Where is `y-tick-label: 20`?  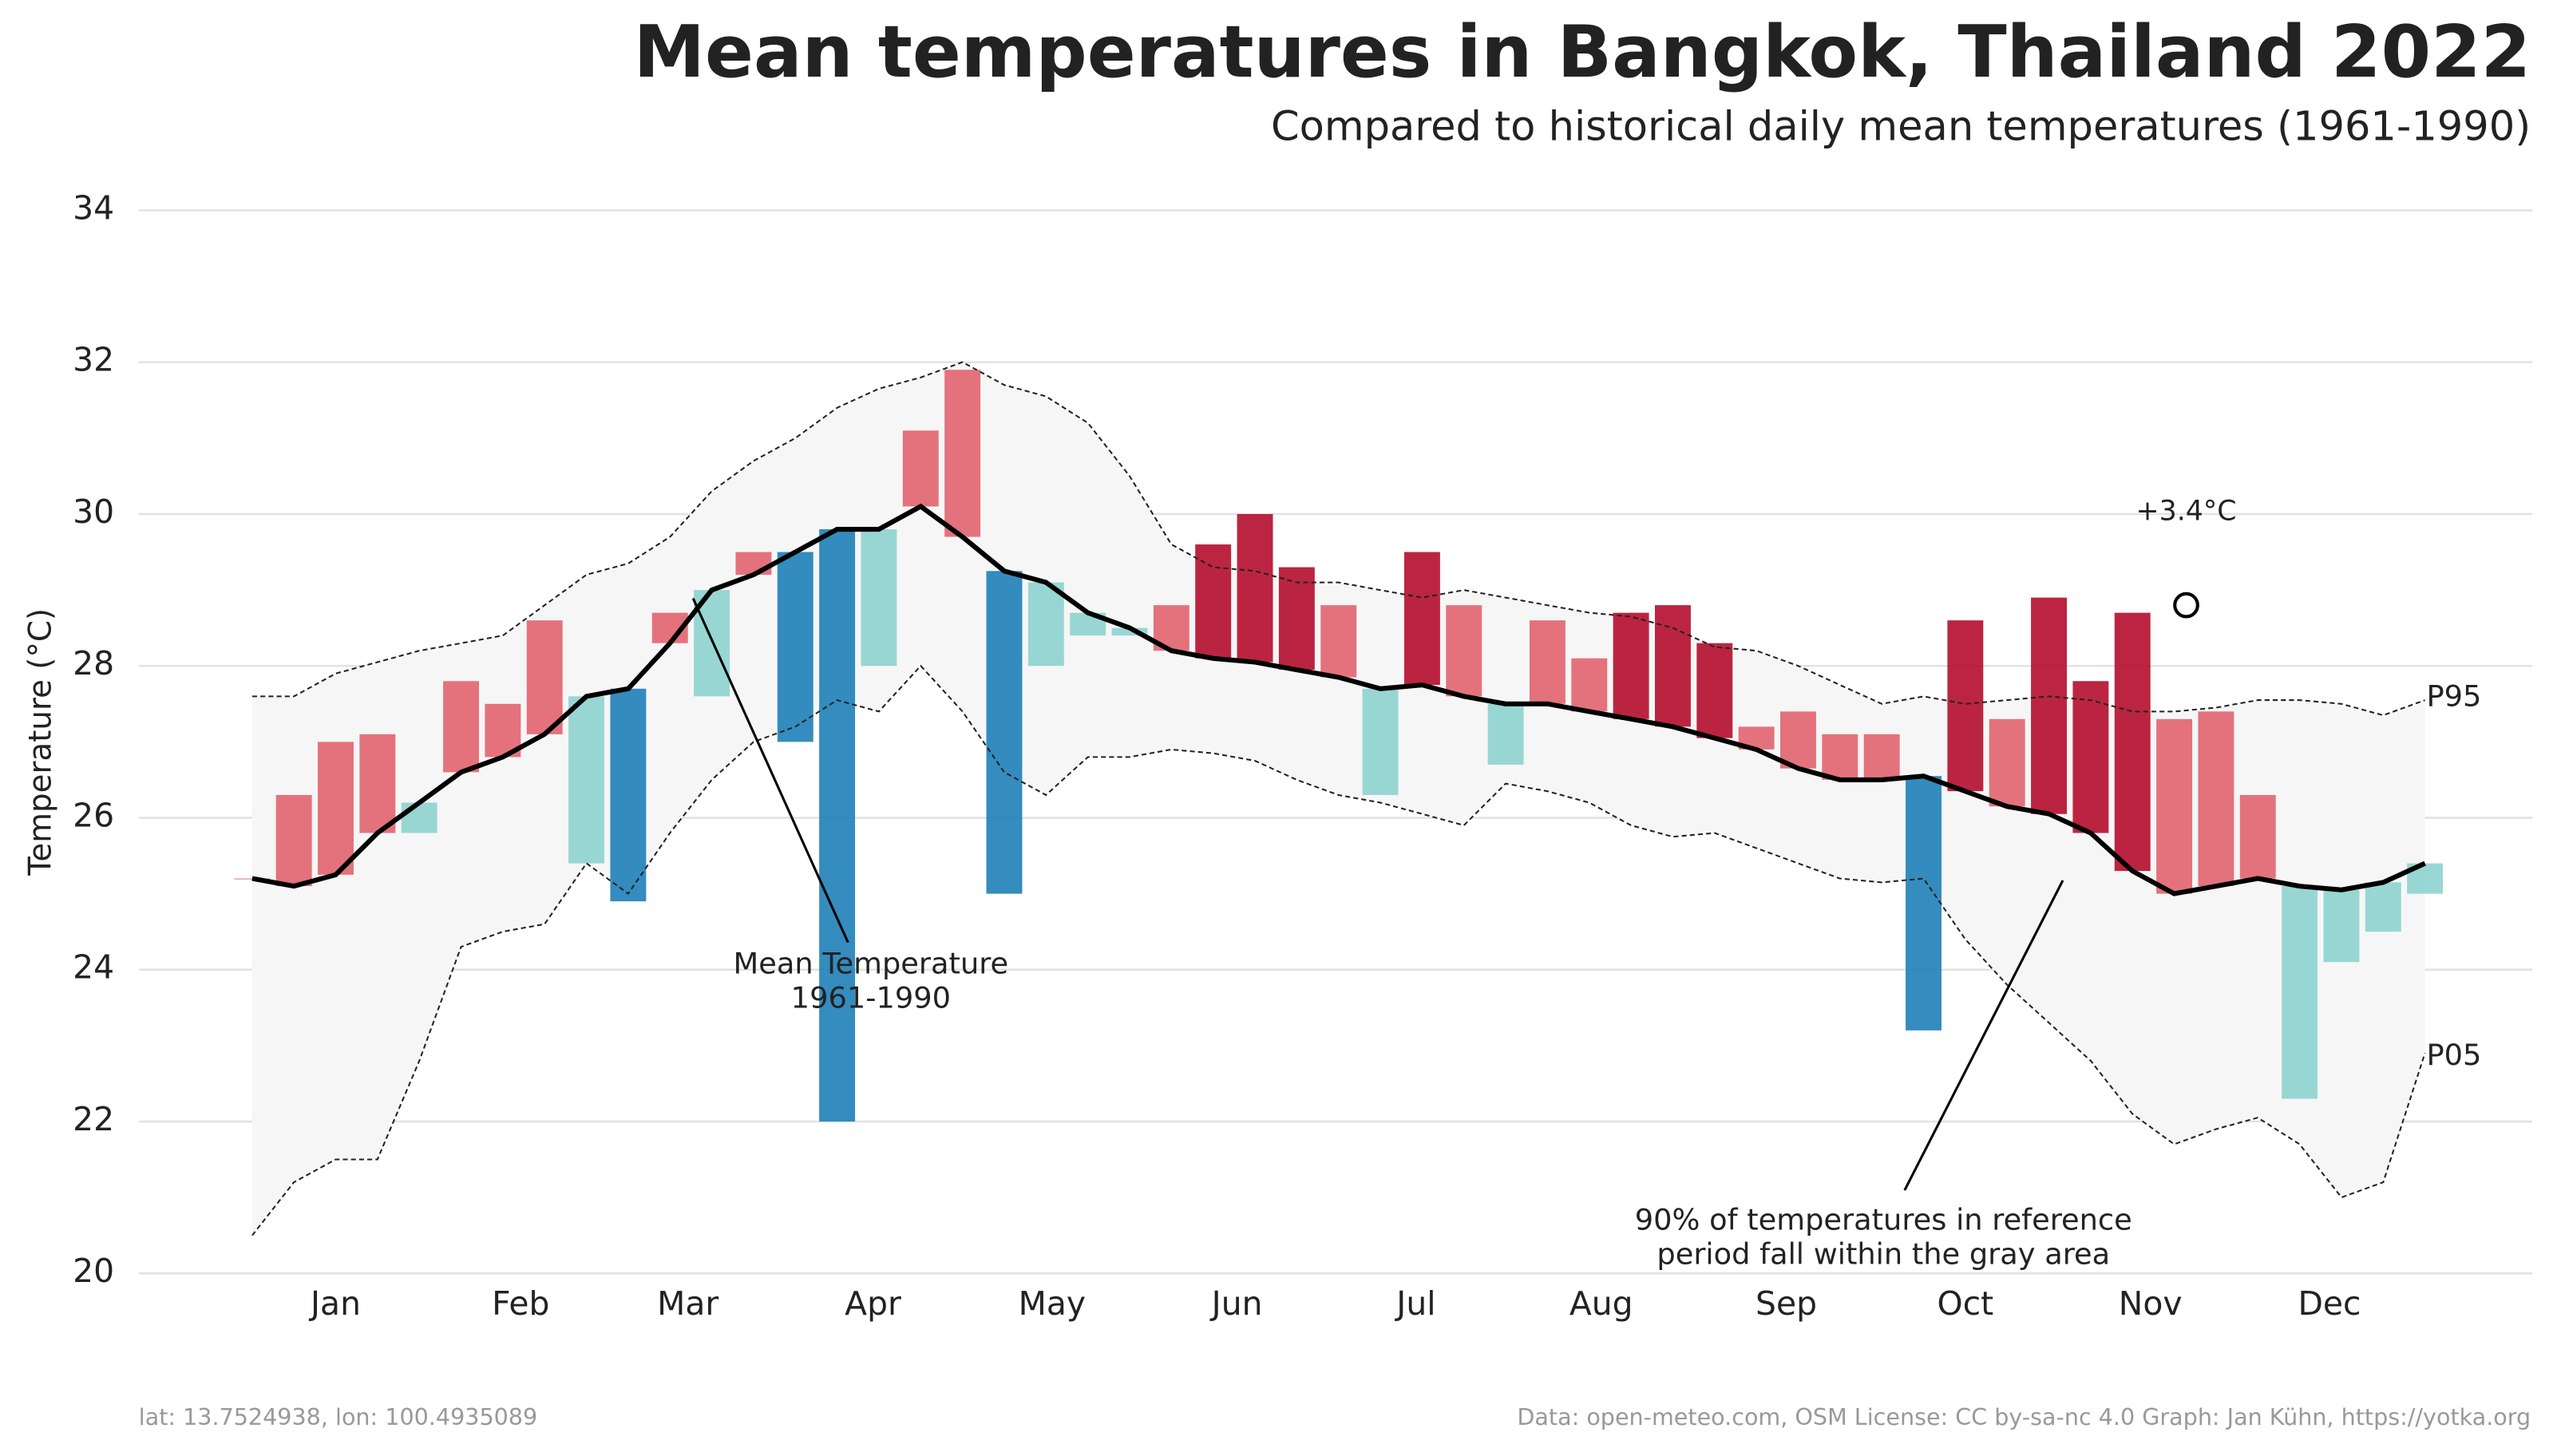
y-tick-label: 20 is located at coordinates (93, 1271).